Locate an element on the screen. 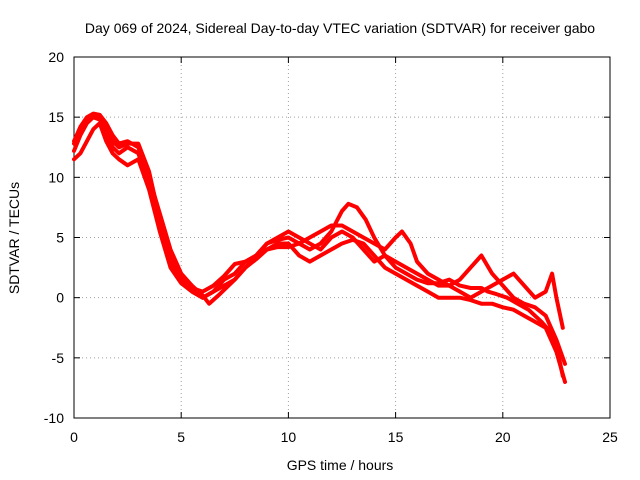 This screenshot has width=640, height=480. y-tick-label: 5 is located at coordinates (60, 238).